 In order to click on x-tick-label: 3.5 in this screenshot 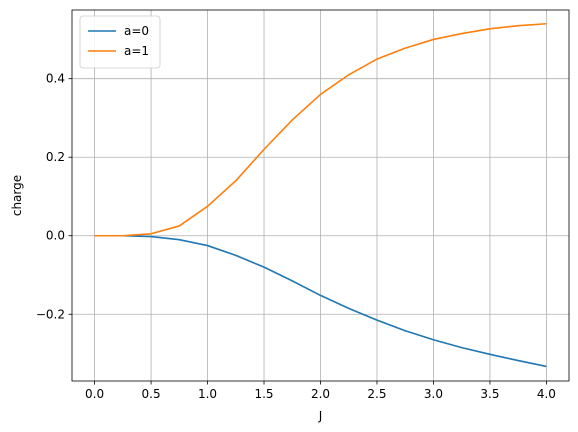, I will do `click(489, 394)`.